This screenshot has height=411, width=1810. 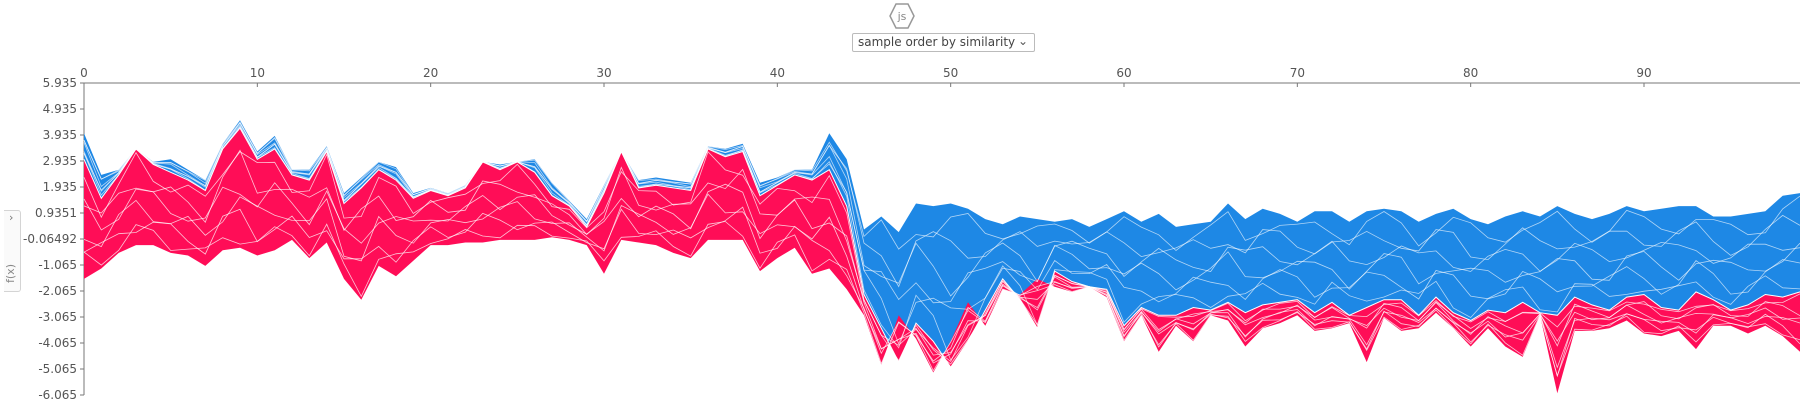 I want to click on y-tick-label: 1.935, so click(x=60, y=187).